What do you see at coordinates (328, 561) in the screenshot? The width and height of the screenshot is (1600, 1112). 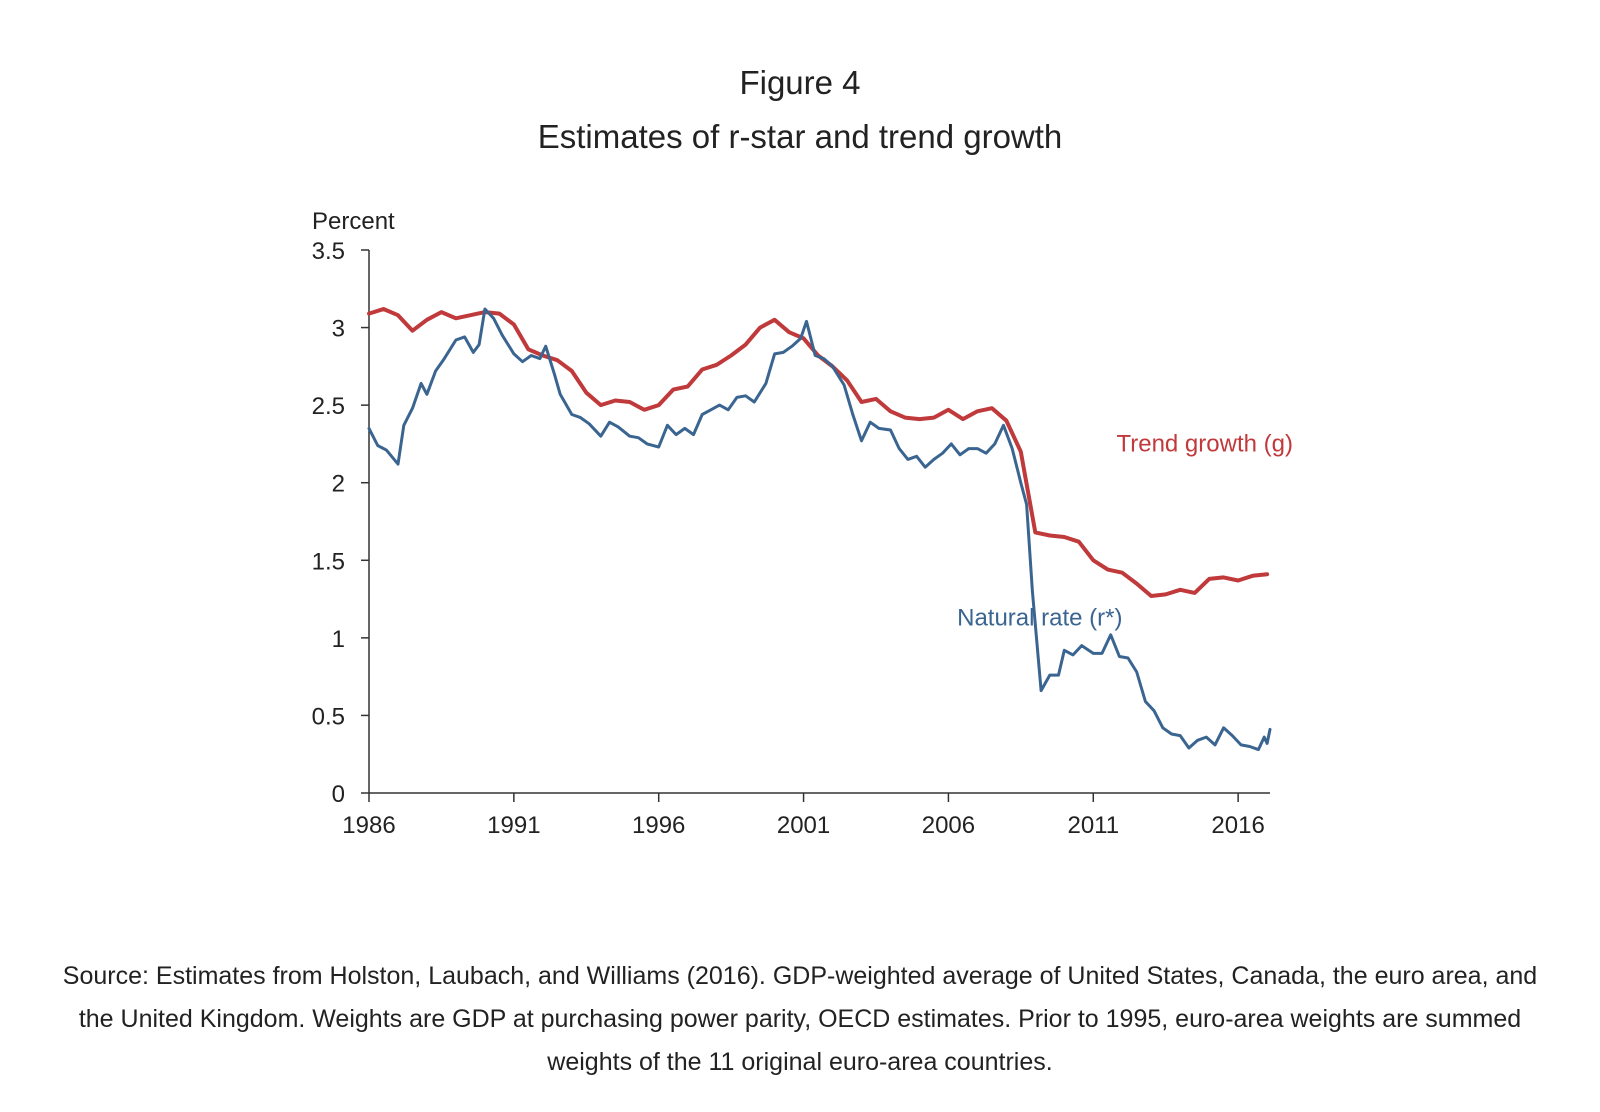 I see `y-tick-label: 1.5` at bounding box center [328, 561].